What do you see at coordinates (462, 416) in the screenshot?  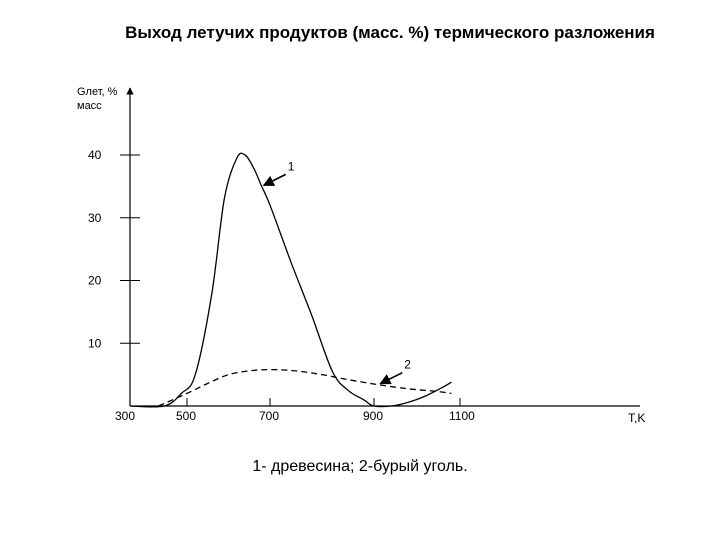 I see `x-tick-label: 1100` at bounding box center [462, 416].